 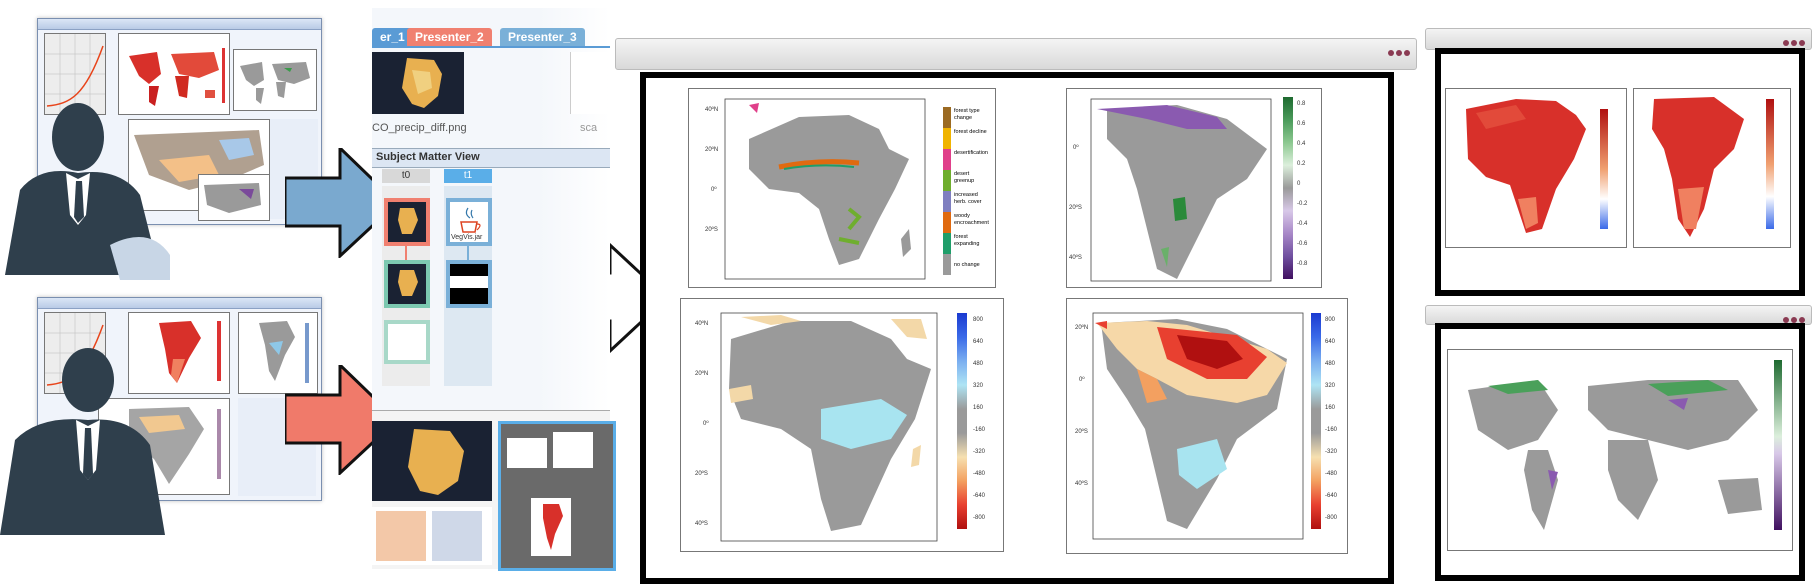 I want to click on legend-label: forest decline, so click(x=970, y=132).